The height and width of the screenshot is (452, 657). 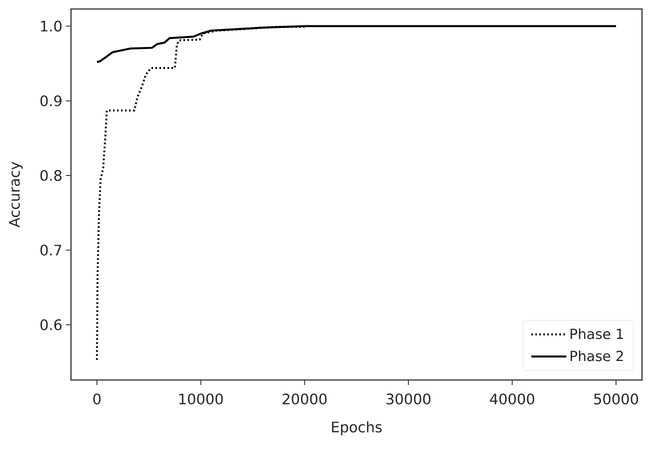 I want to click on y-tick-label: 1.0, so click(x=51, y=26).